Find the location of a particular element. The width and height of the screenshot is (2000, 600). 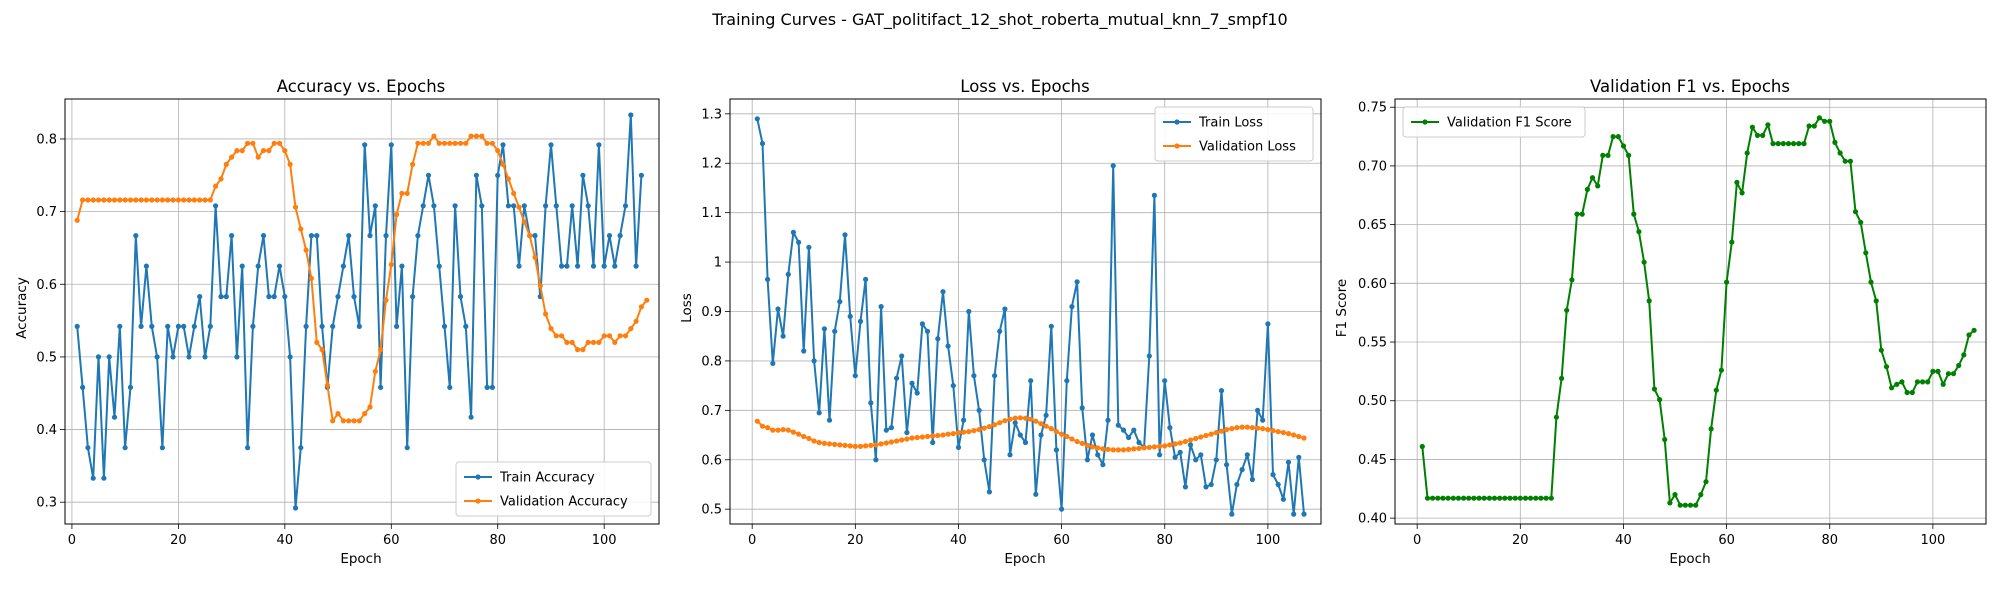

f1-y-tick-label: 0.75 is located at coordinates (1372, 108).